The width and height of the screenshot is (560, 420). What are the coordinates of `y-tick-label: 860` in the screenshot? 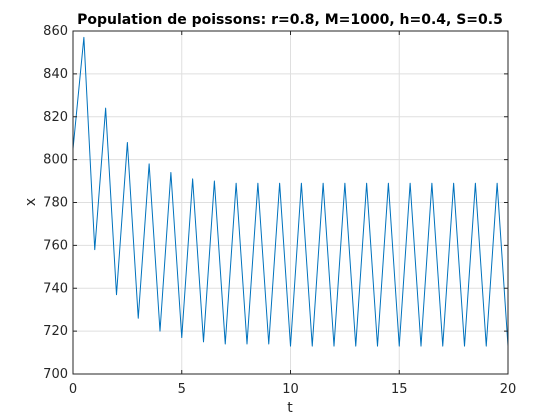 It's located at (55, 31).